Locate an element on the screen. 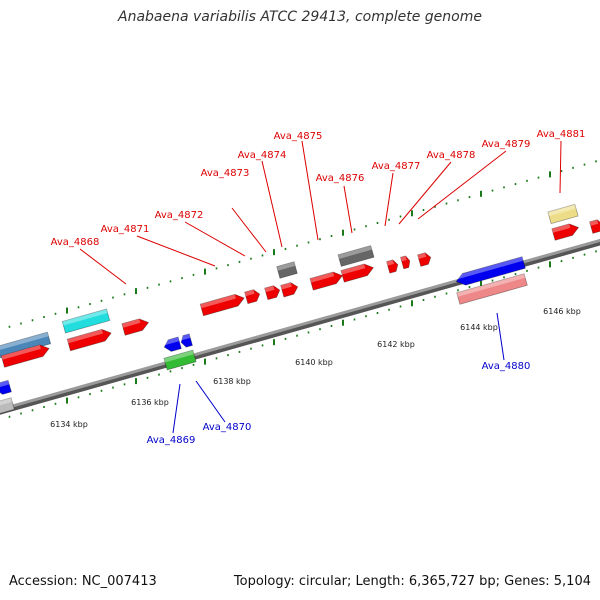  scale-label: 6146 kbp is located at coordinates (562, 311).